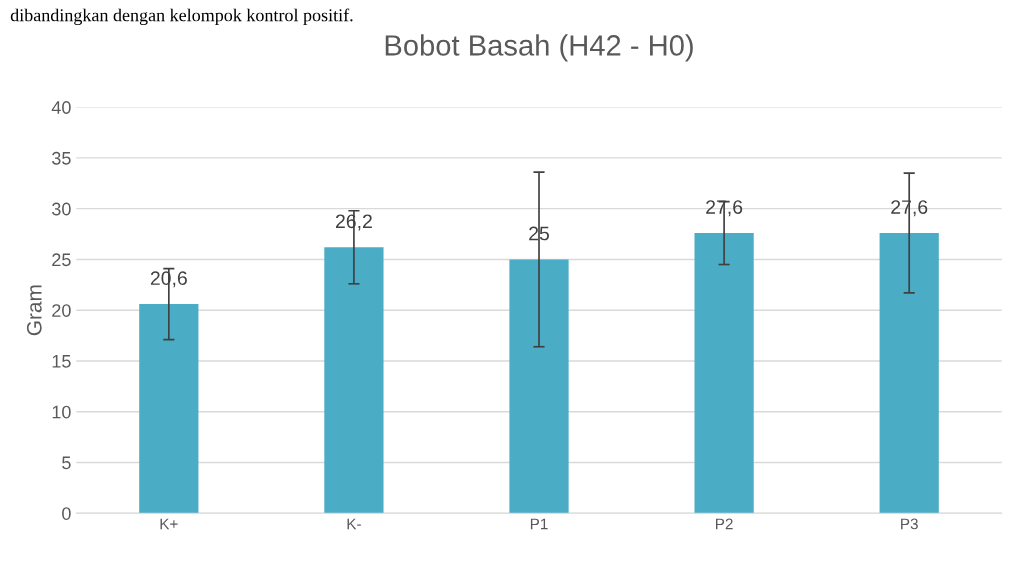  I want to click on y-axis-title: Gram, so click(34, 310).